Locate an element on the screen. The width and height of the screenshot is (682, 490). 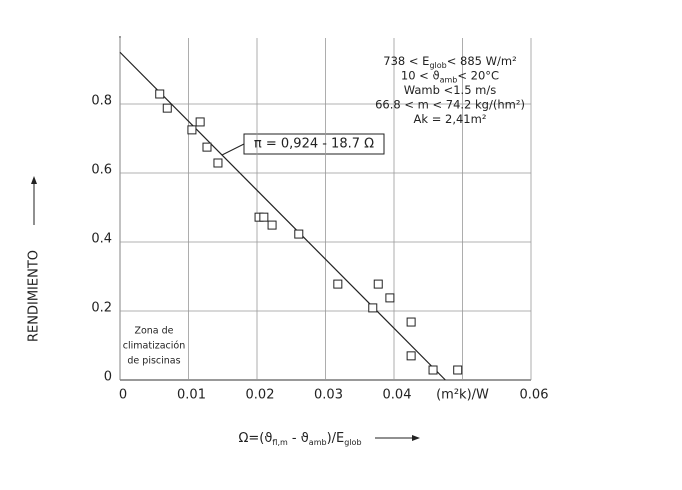
y-tick-label: 0.8 is located at coordinates (101, 101).